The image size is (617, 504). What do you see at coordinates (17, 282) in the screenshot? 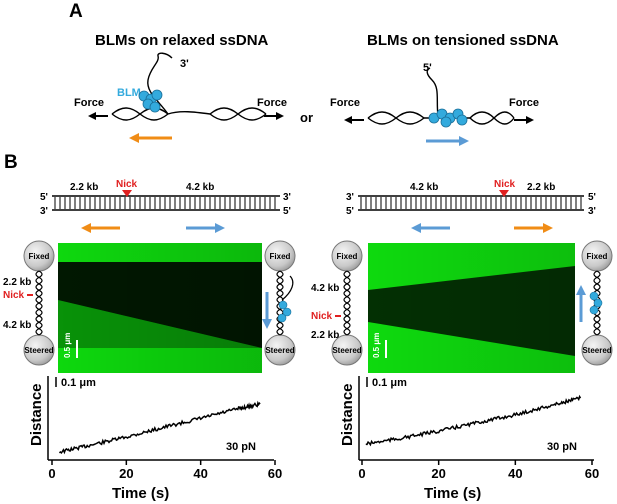
I see `left-tether-top-label: 2.2 kb` at bounding box center [17, 282].